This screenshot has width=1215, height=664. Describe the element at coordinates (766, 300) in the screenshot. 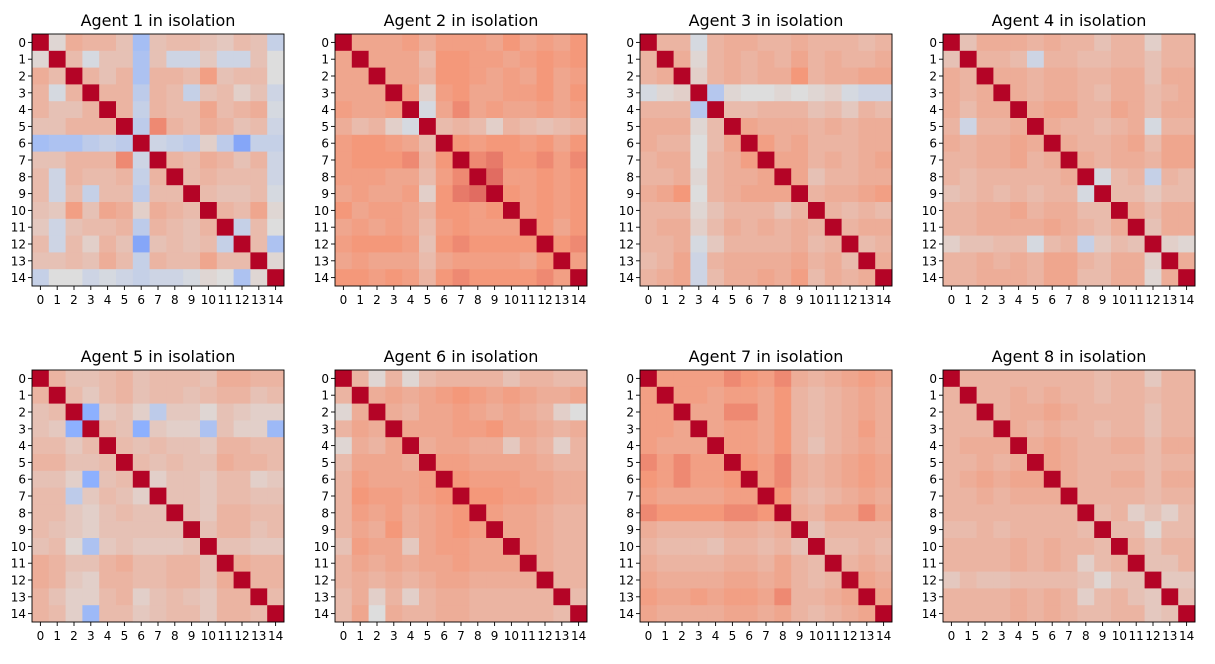

I see `x-tick-label: 7` at that location.